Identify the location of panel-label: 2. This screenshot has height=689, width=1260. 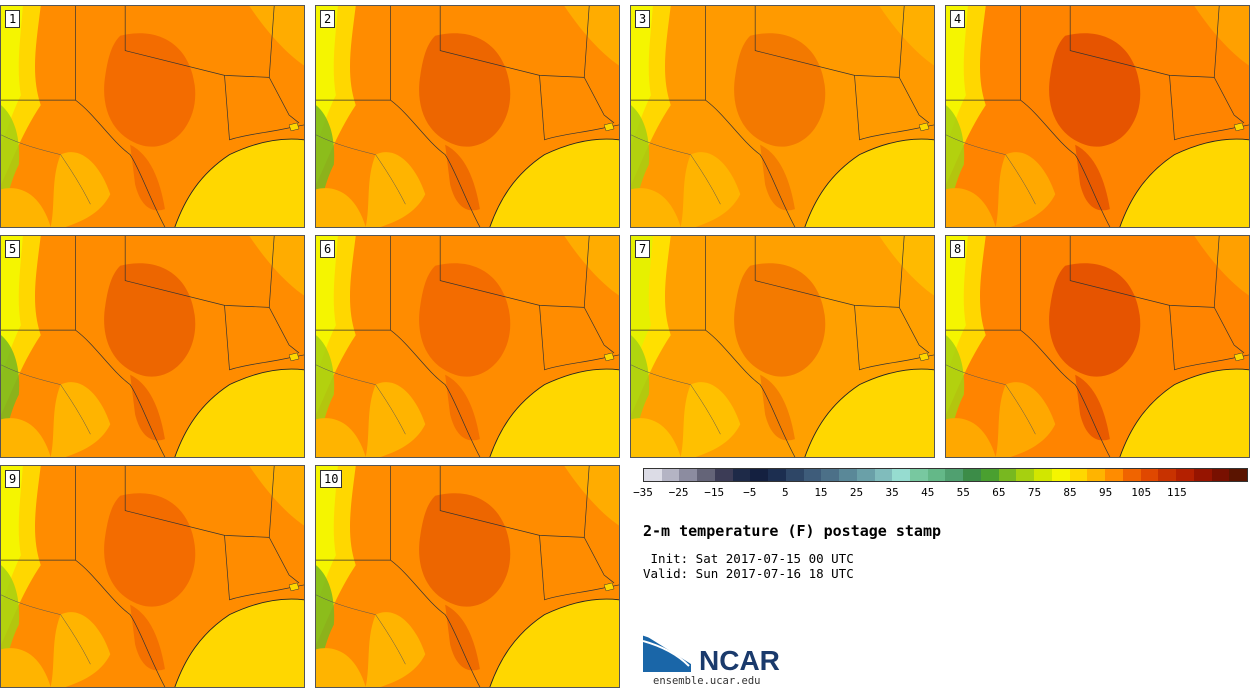
(328, 19).